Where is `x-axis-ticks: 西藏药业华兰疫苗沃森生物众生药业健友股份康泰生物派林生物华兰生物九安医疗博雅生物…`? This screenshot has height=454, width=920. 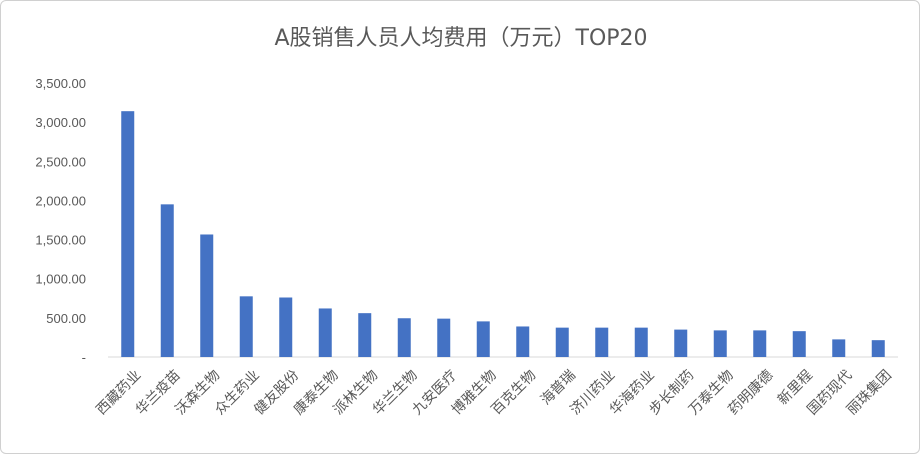 x-axis-ticks: 西藏药业华兰疫苗沃森生物众生药业健友股份康泰生物派林生物华兰生物九安医疗博雅生物… is located at coordinates (493, 393).